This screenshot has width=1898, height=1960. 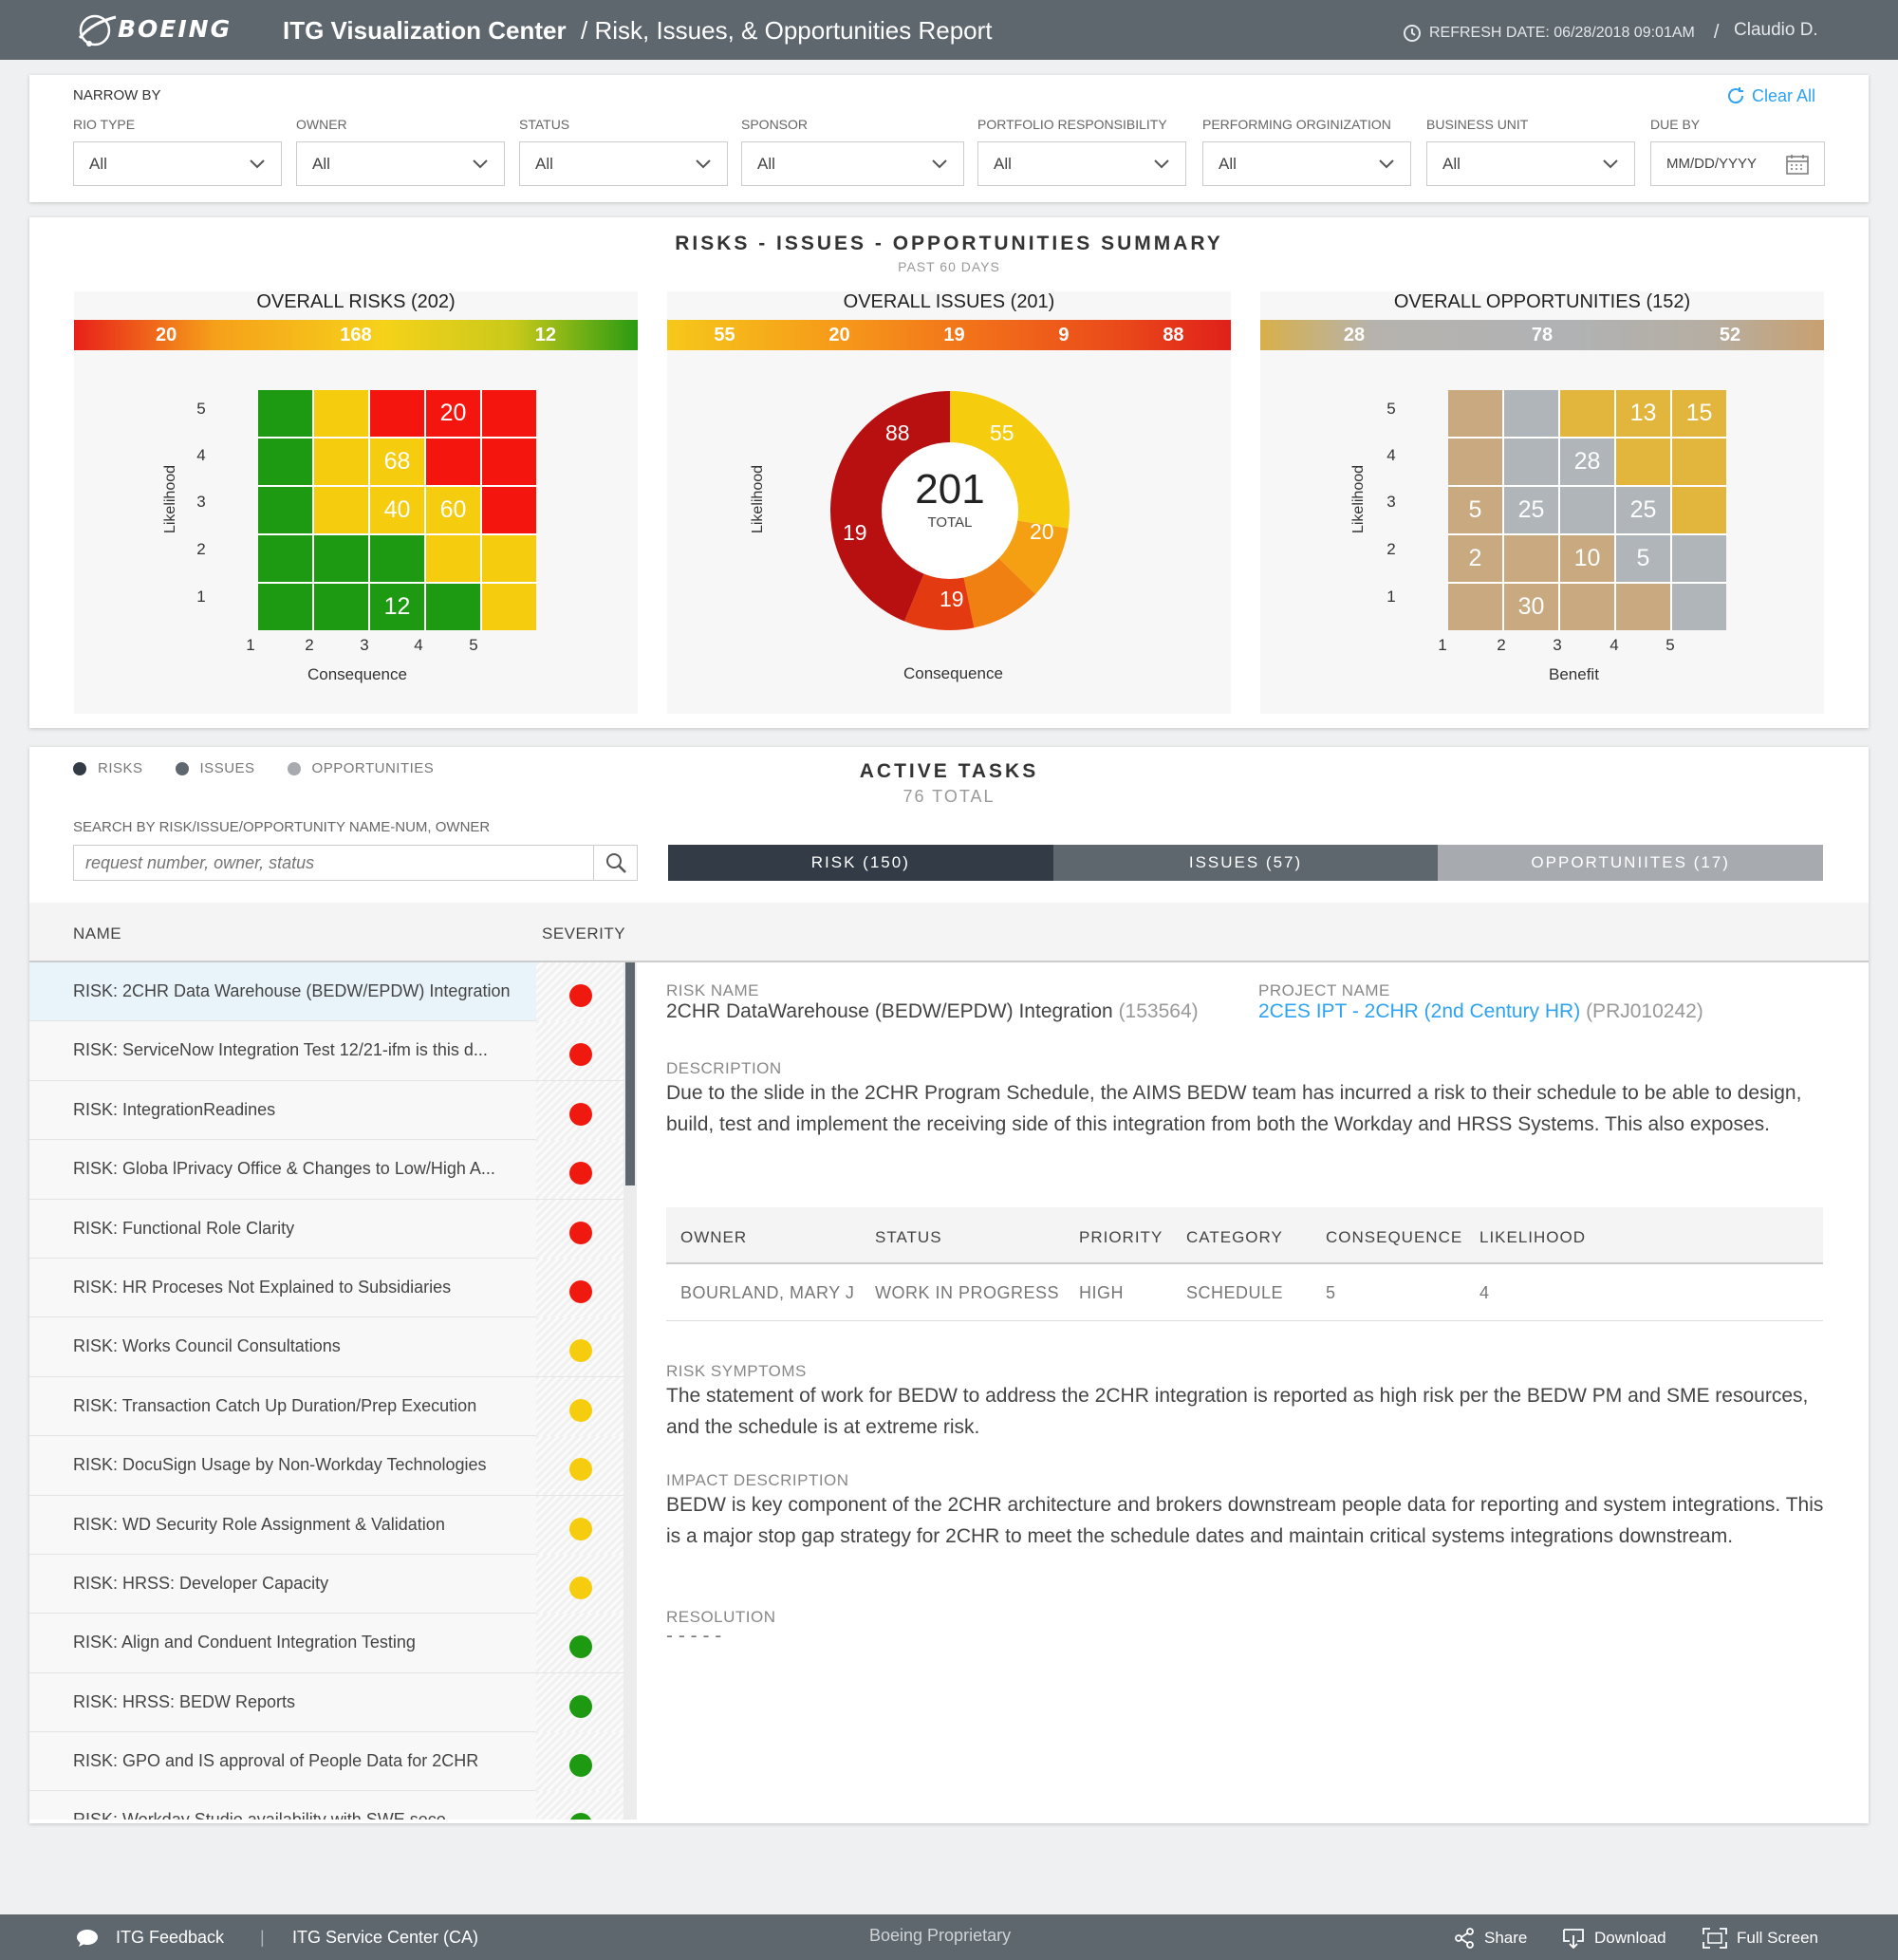 What do you see at coordinates (1531, 607) in the screenshot?
I see `heatmap-cell: 30` at bounding box center [1531, 607].